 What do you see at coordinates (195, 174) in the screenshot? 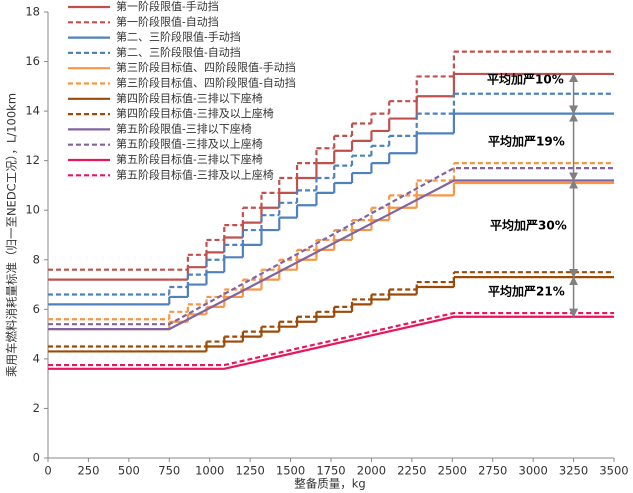
I see `legend-label: 第五阶段目标值-三排及以上座椅` at bounding box center [195, 174].